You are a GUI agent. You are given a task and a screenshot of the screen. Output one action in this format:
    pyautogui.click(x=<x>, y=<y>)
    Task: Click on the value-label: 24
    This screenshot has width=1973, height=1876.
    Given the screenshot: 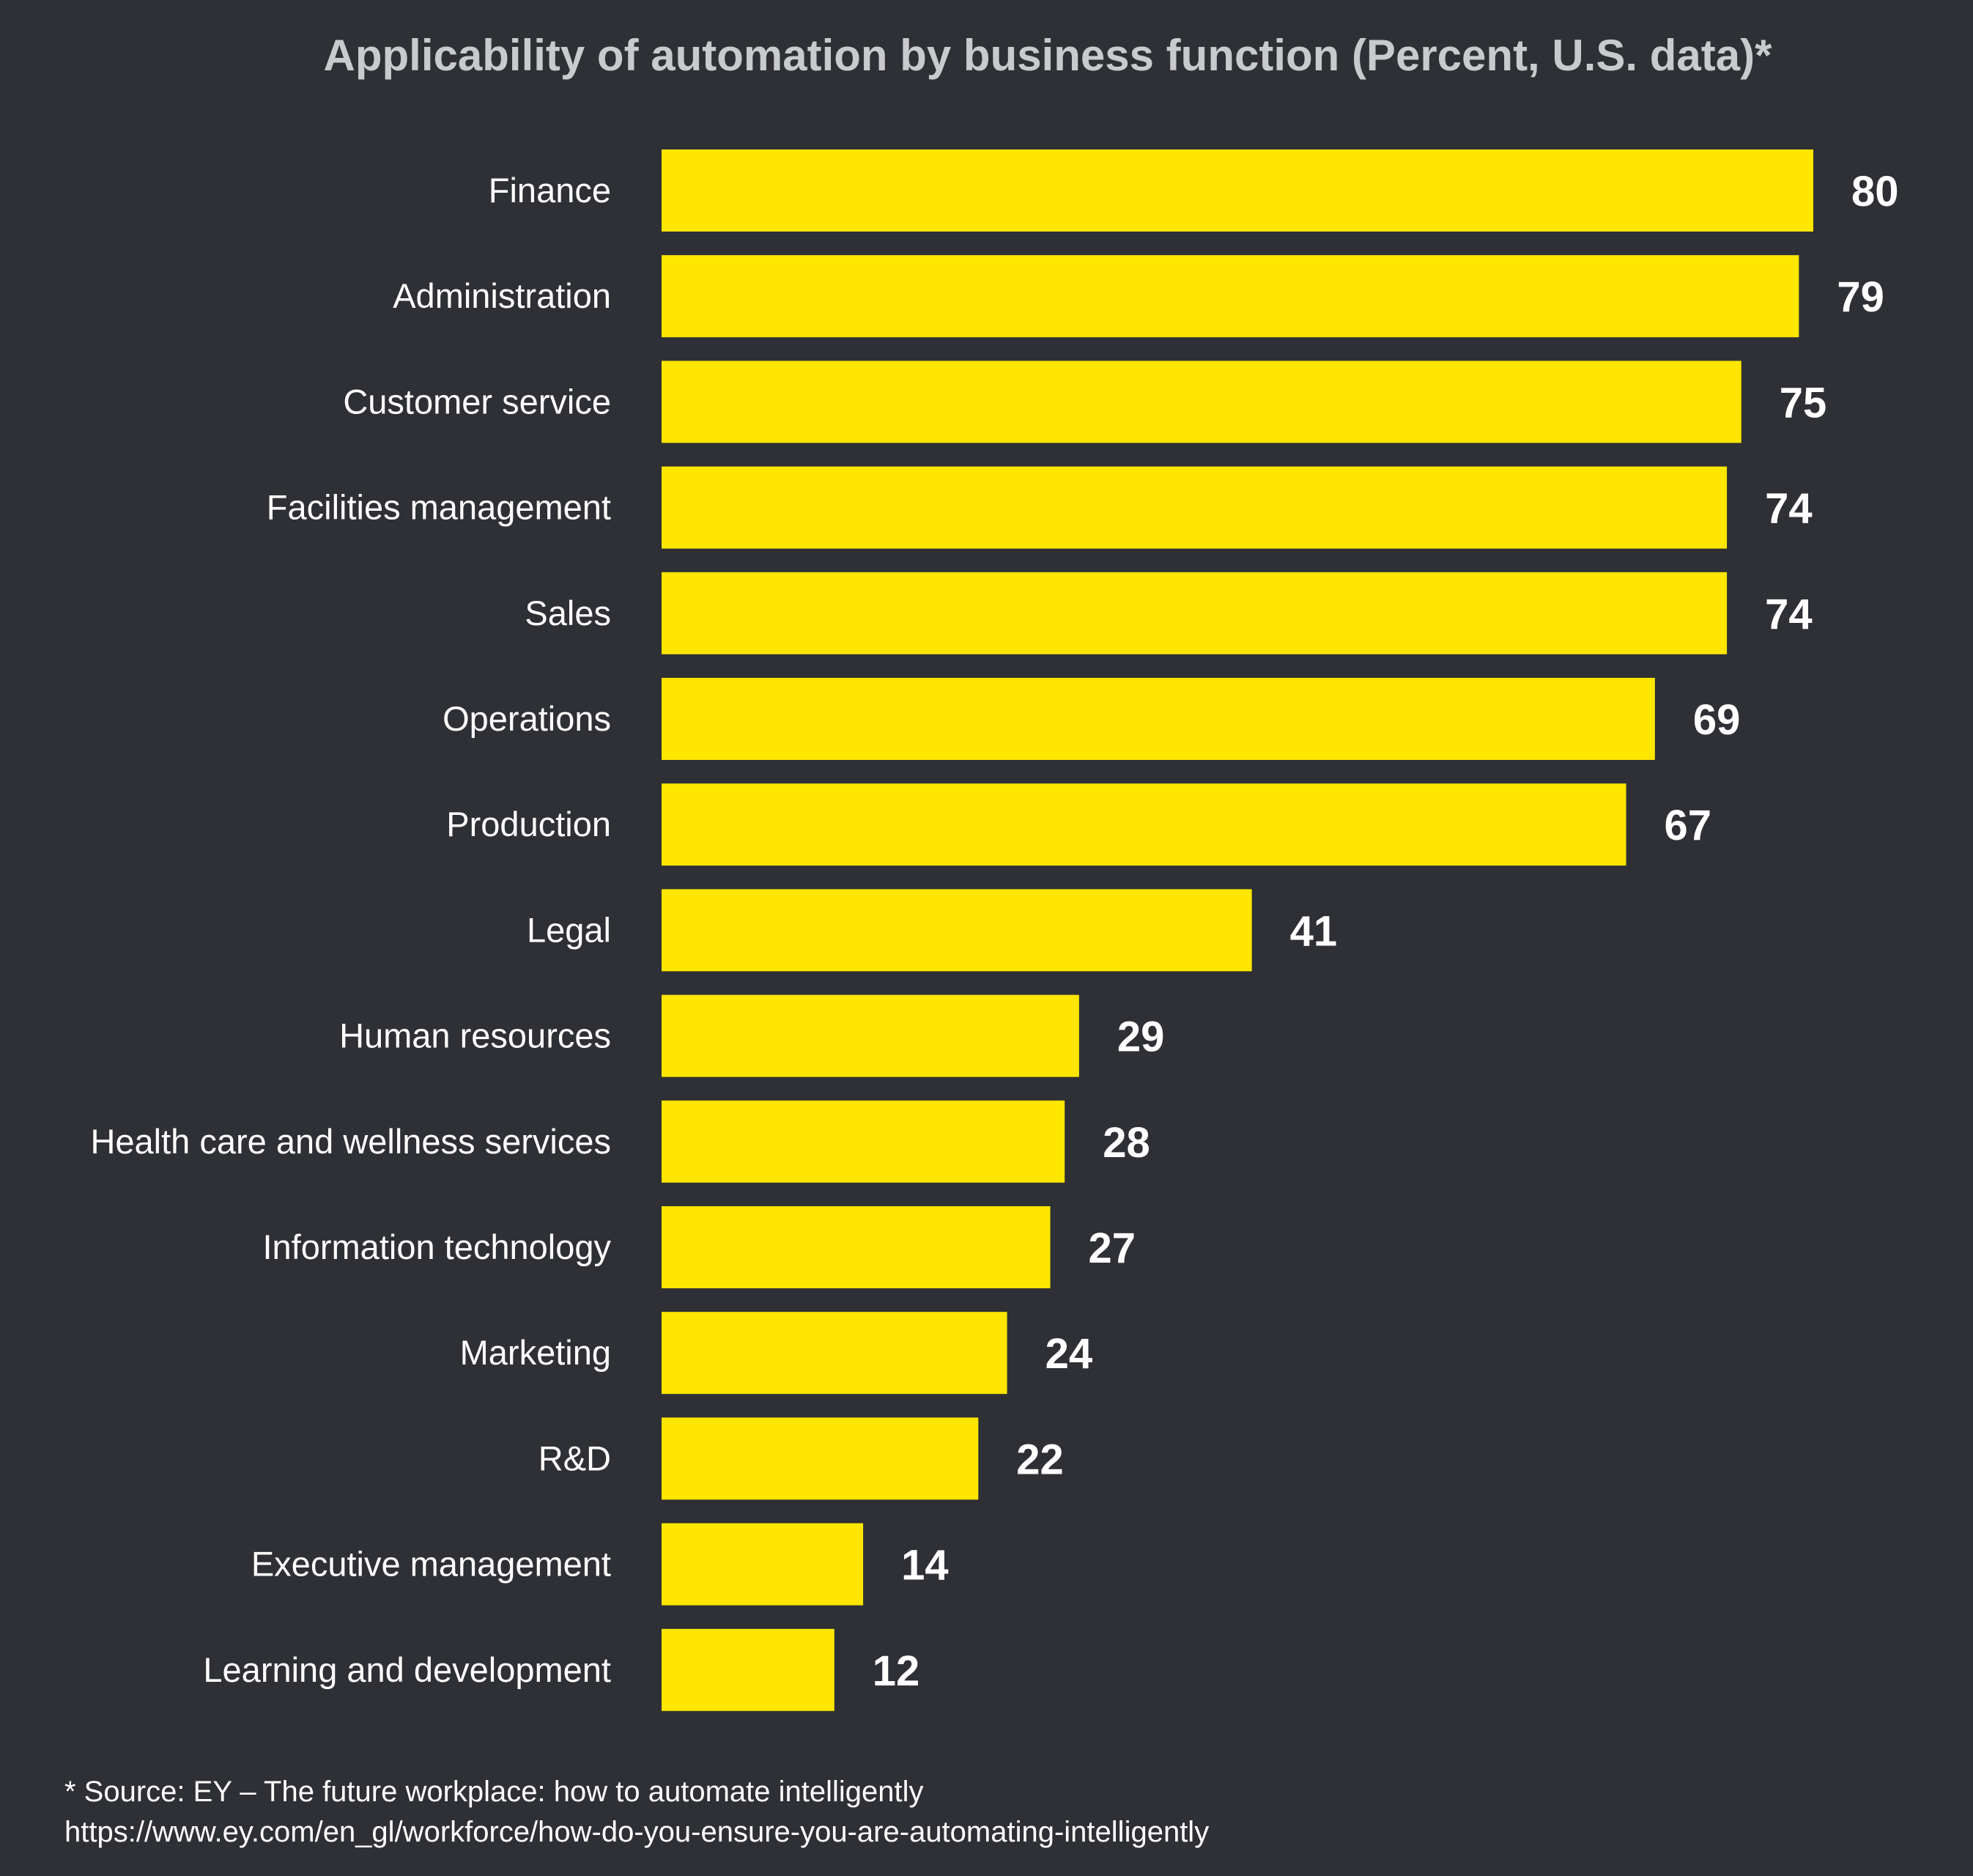 What is the action you would take?
    pyautogui.click(x=1069, y=1354)
    